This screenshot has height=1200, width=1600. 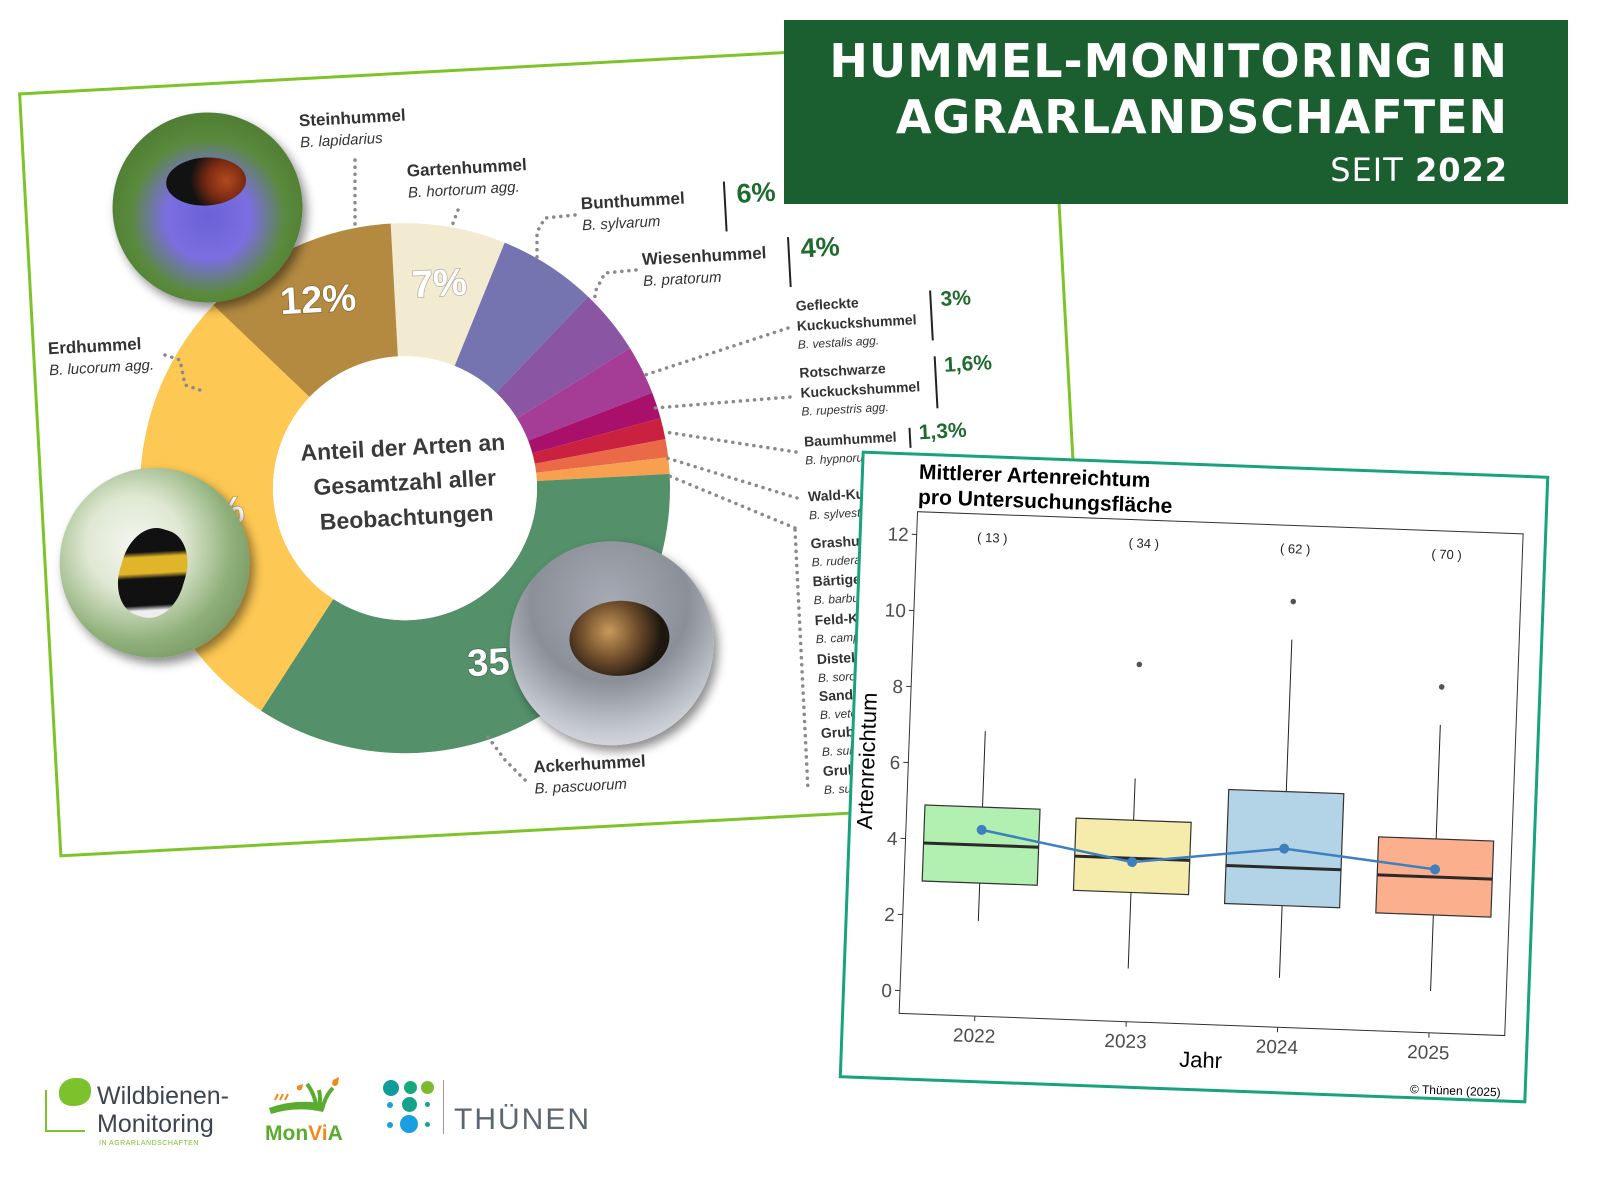 What do you see at coordinates (590, 776) in the screenshot?
I see `label-ackerhummel: Ackerhummel B. pascuorum` at bounding box center [590, 776].